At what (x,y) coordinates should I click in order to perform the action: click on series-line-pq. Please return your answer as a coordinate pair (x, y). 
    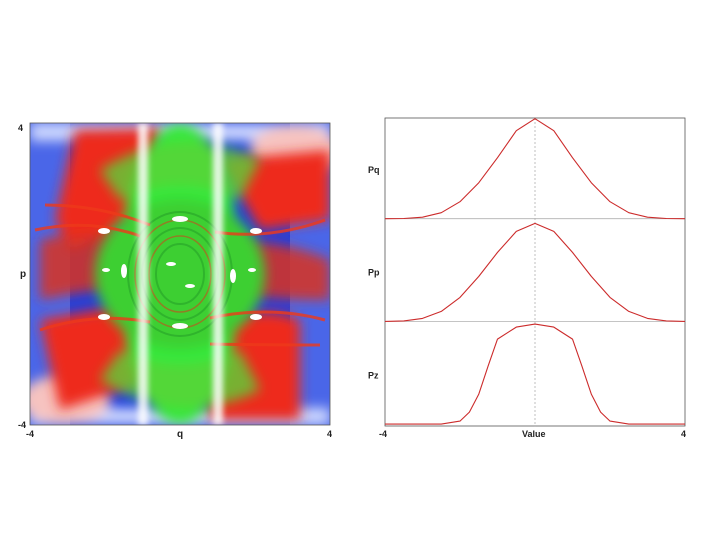
    Looking at the image, I should click on (535, 169).